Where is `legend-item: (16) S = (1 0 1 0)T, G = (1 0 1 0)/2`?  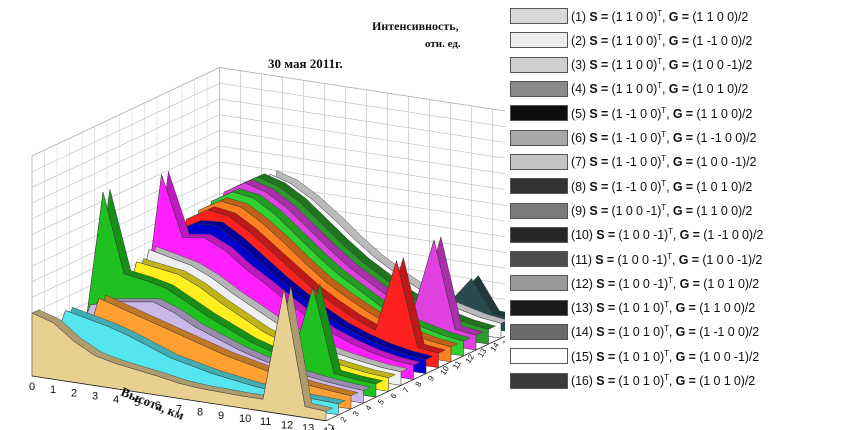 legend-item: (16) S = (1 0 1 0)T, G = (1 0 1 0)/2 is located at coordinates (687, 380).